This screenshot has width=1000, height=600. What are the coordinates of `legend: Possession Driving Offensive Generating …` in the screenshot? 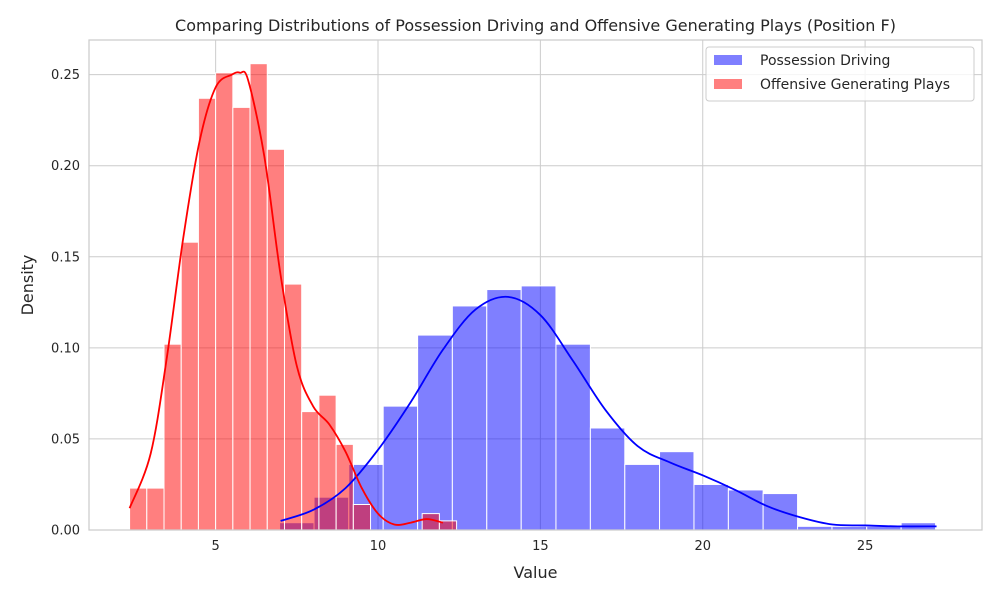 It's located at (840, 74).